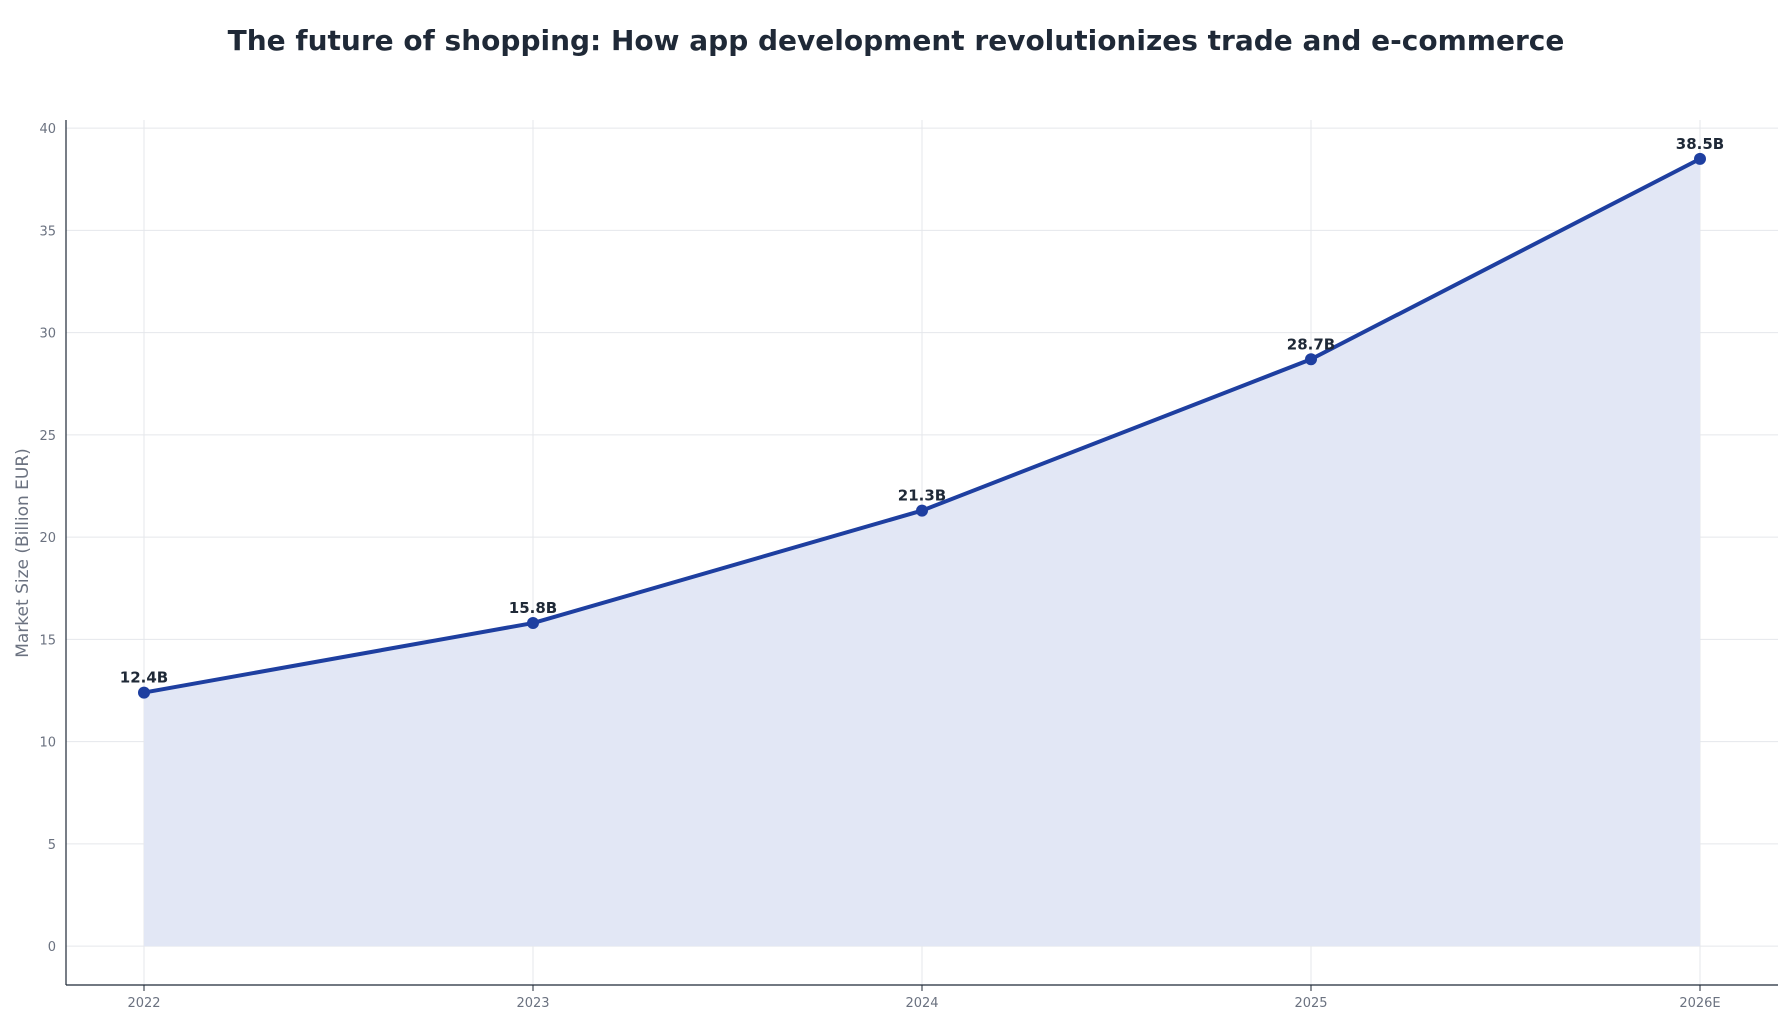 The width and height of the screenshot is (1792, 1024). I want to click on data-label: 38.5B, so click(1700, 144).